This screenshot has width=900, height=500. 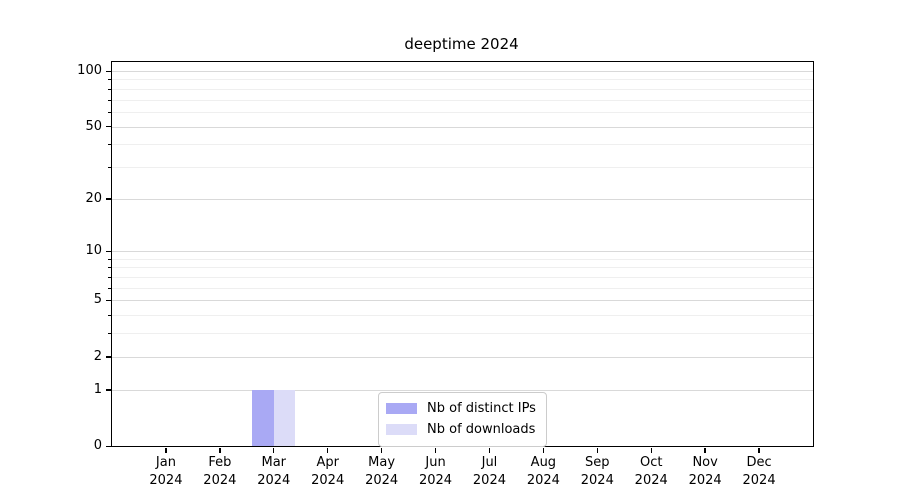 I want to click on y-tick-label: 50, so click(x=93, y=126).